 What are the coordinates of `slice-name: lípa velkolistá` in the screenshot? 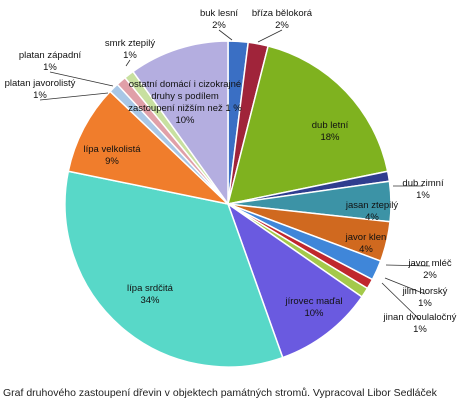 It's located at (112, 149).